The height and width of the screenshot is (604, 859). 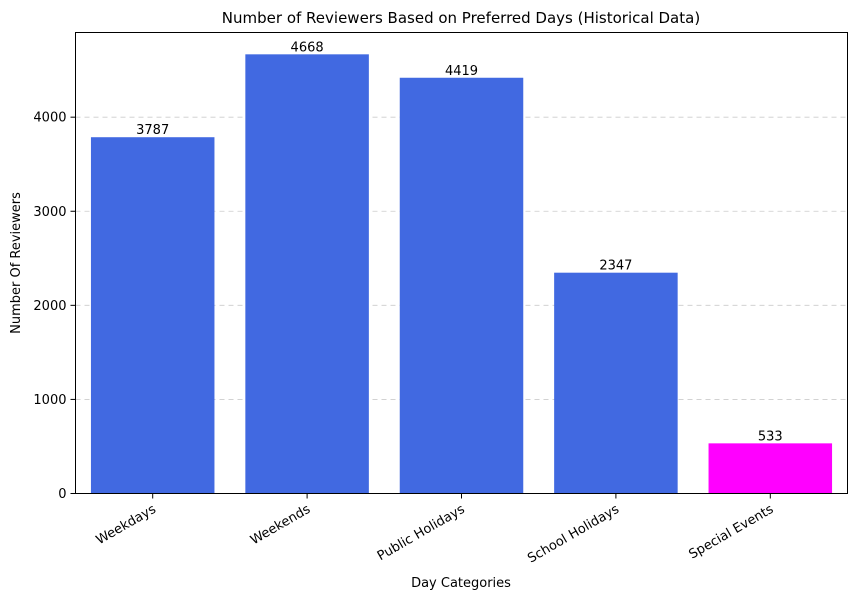 I want to click on y-tick-label: 3000, so click(x=49, y=212).